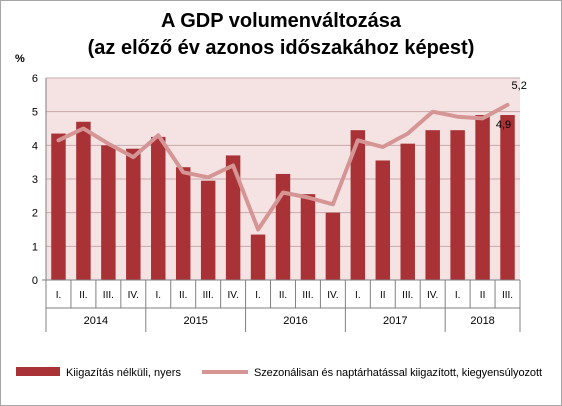 This screenshot has width=562, height=406. Describe the element at coordinates (395, 321) in the screenshot. I see `year-label: 2017` at that location.